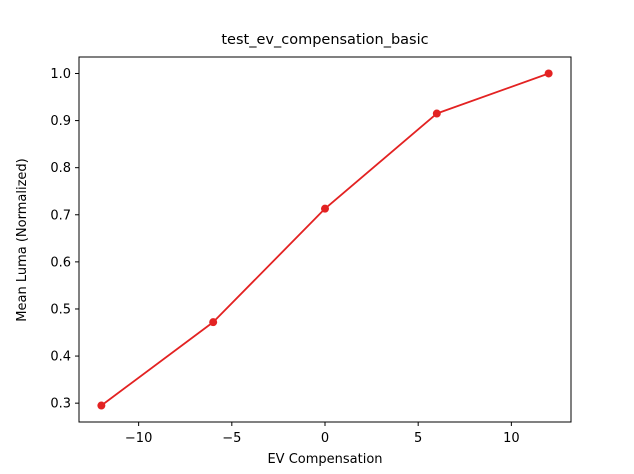 The image size is (634, 474). Describe the element at coordinates (60, 74) in the screenshot. I see `y-tick-label: 1.0` at that location.